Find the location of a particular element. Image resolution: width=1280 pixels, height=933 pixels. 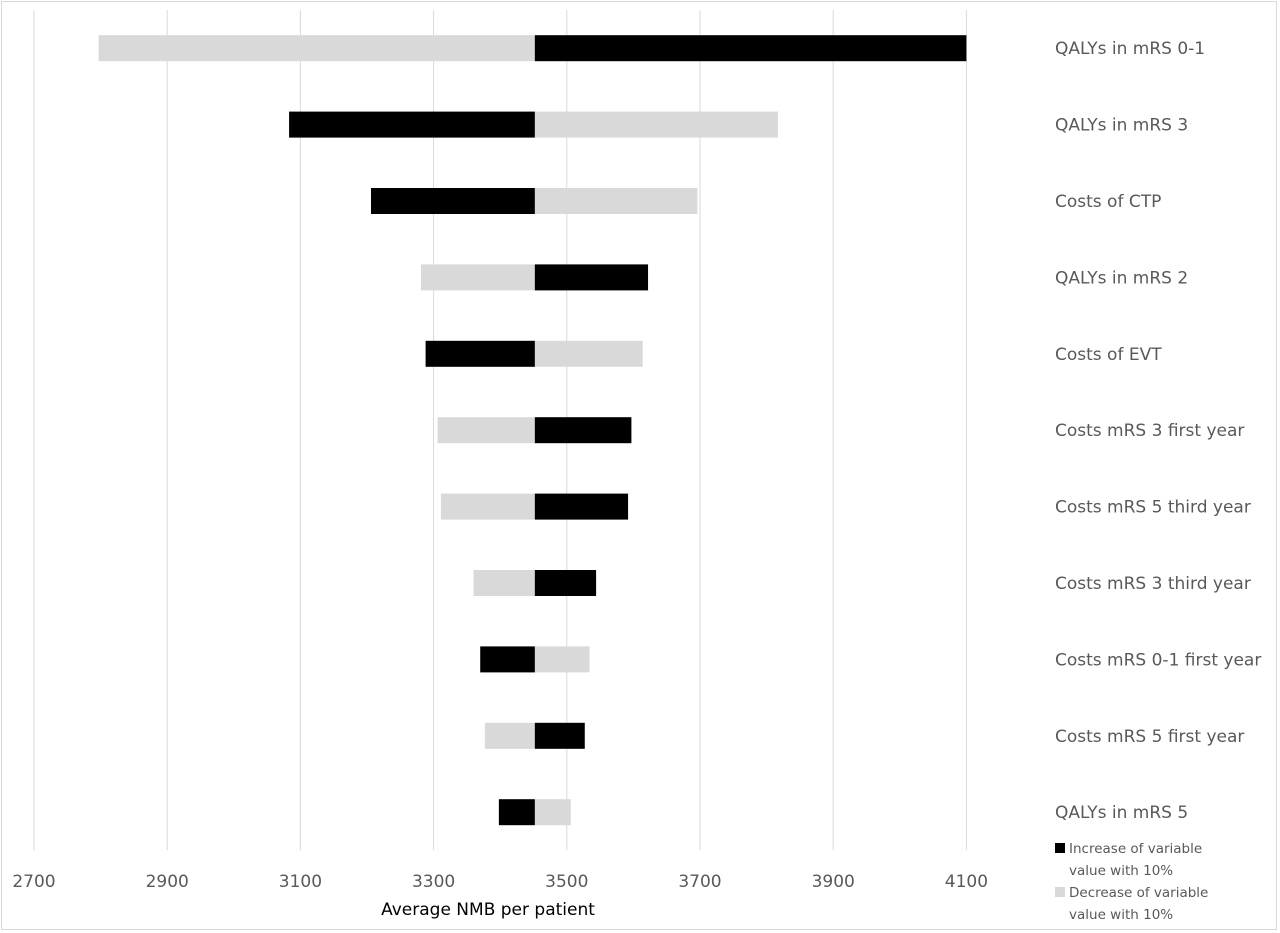

category-label: QALYs in mRS 2 is located at coordinates (1121, 278).